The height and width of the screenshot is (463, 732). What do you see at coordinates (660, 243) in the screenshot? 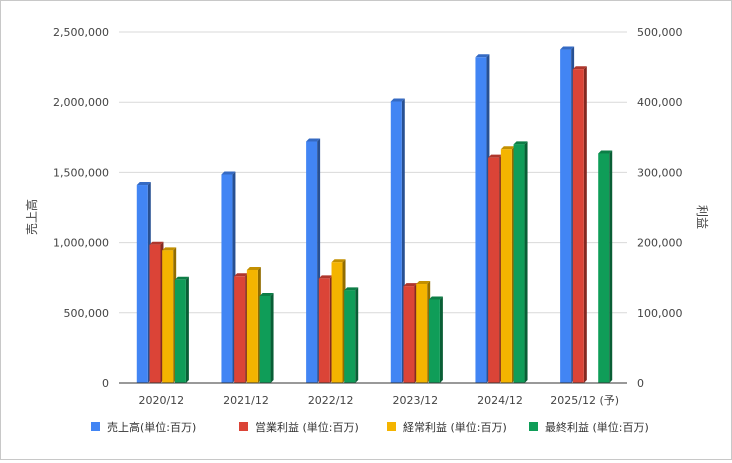
I see `y2-tick-label: 200,000` at bounding box center [660, 243].